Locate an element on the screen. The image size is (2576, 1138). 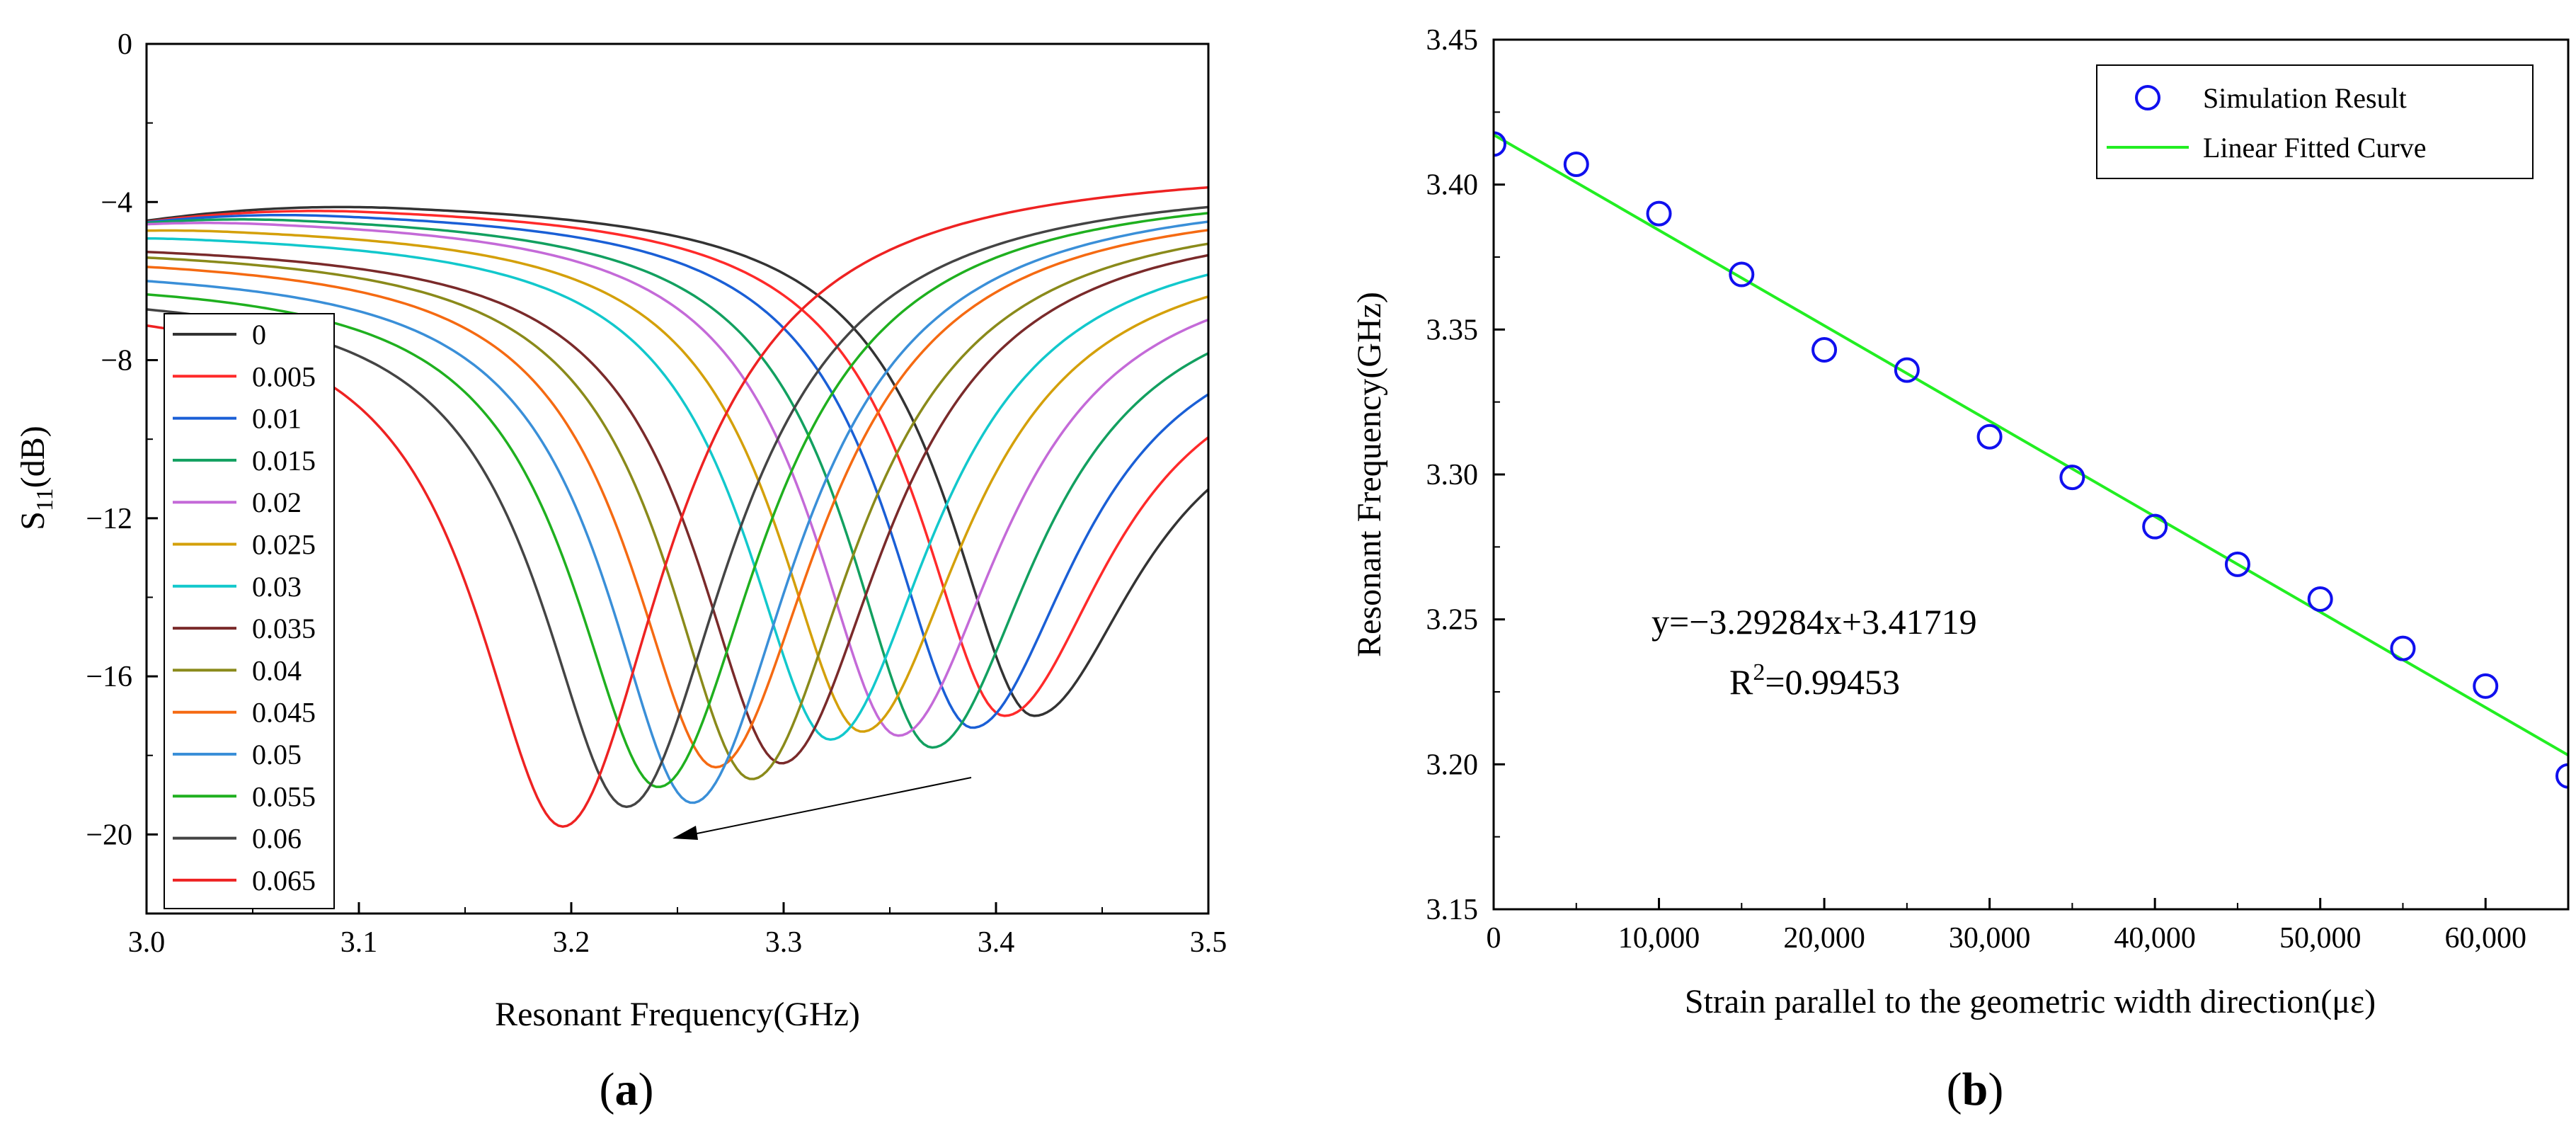
fit-r-squared: R2=0.99453 is located at coordinates (1814, 680).